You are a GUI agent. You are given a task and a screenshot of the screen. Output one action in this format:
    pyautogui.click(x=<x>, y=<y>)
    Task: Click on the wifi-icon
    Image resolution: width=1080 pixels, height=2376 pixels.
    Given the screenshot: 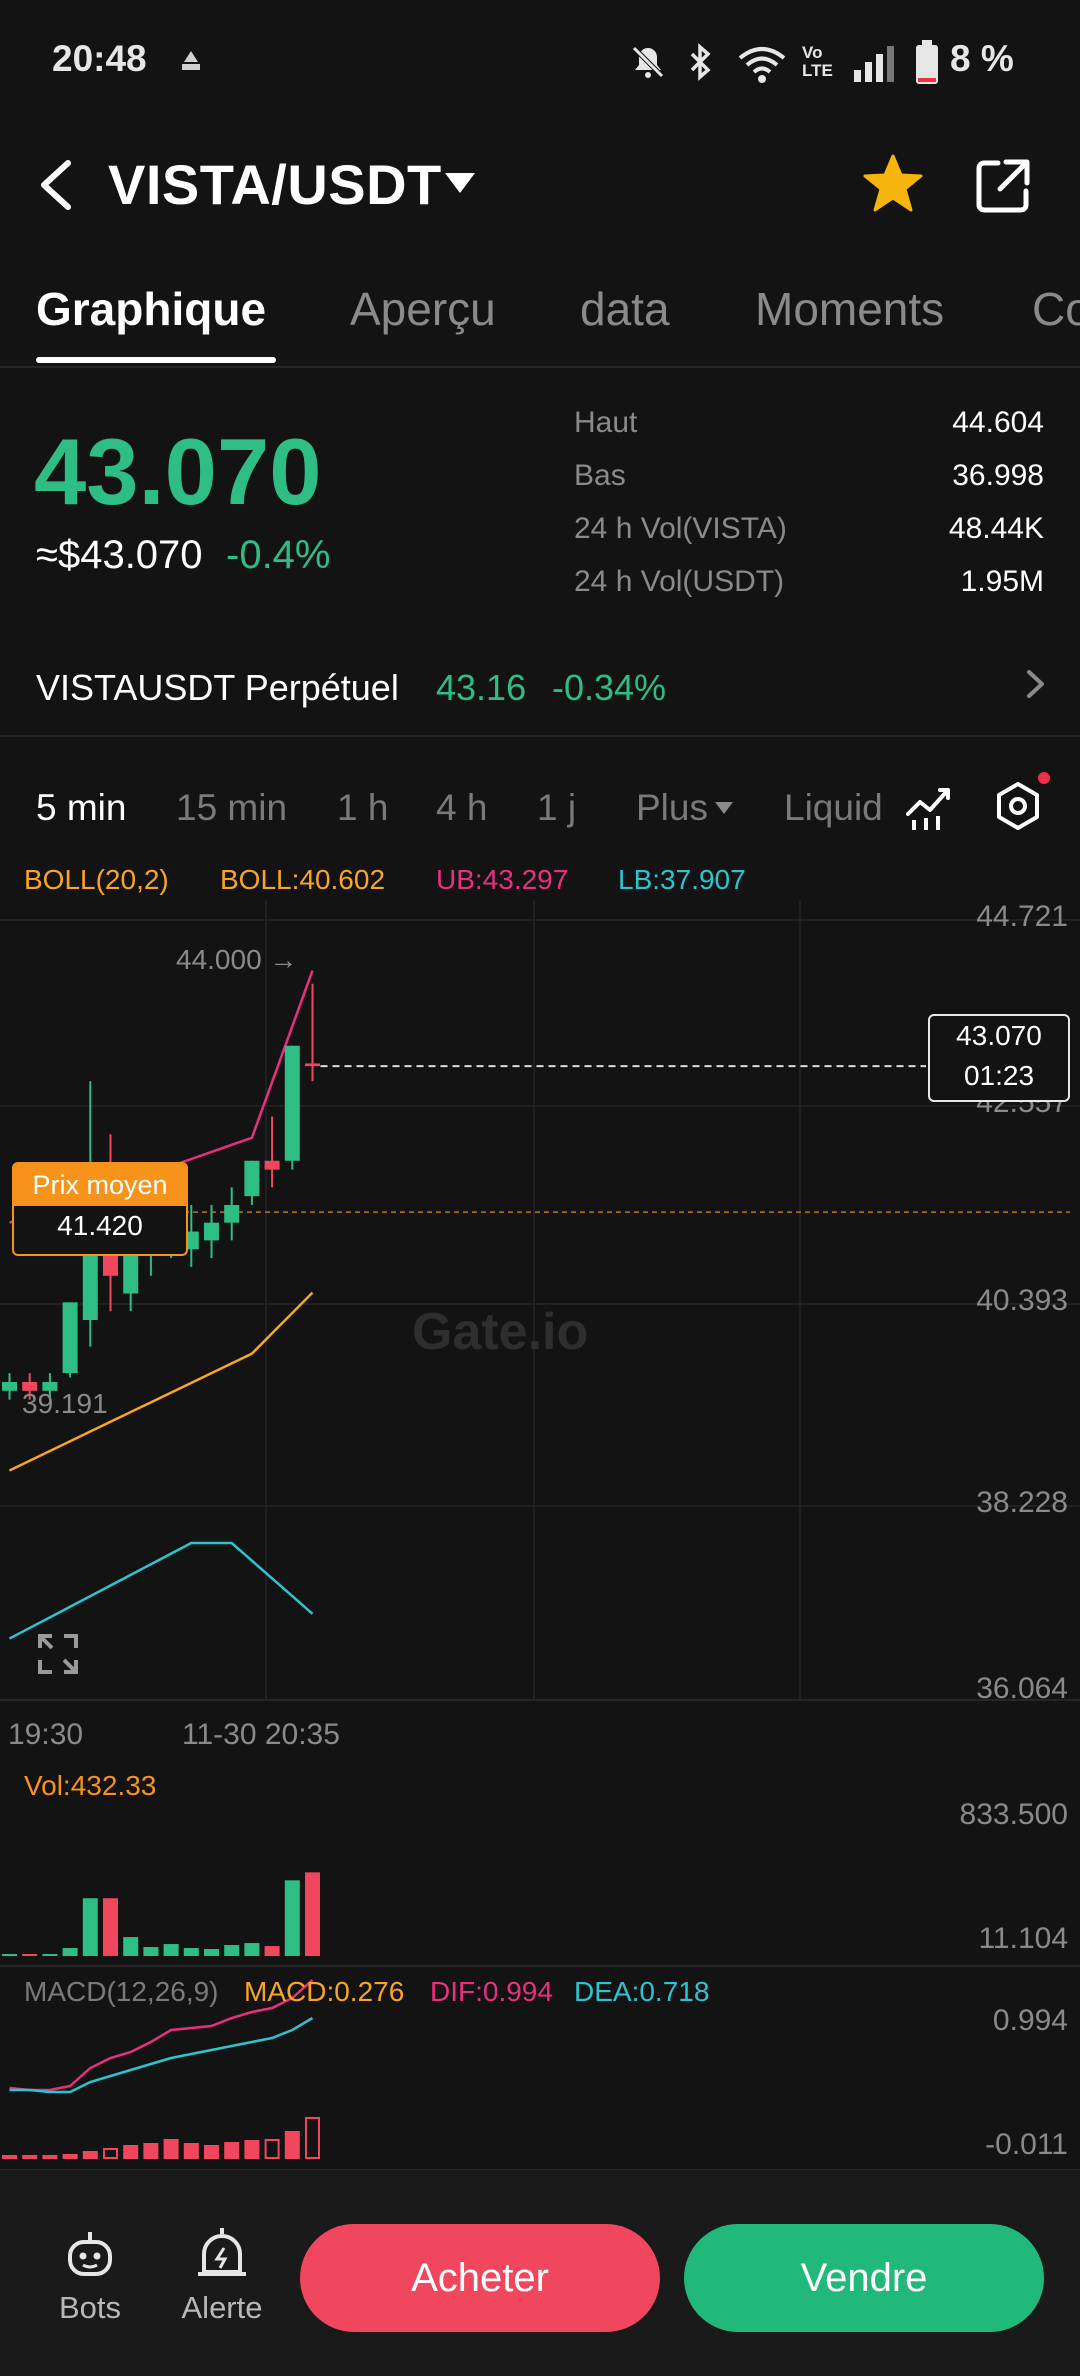 What is the action you would take?
    pyautogui.click(x=762, y=65)
    